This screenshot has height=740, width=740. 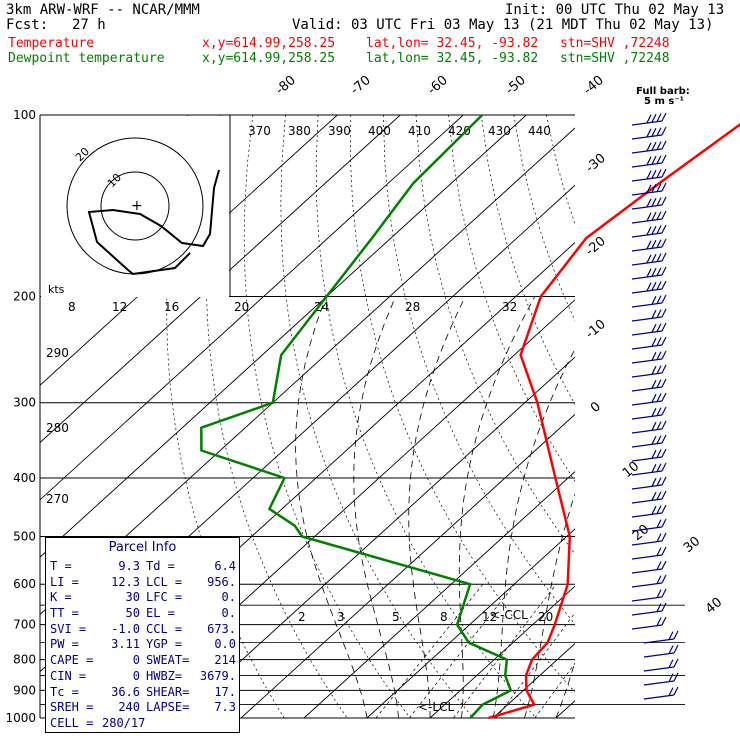 What do you see at coordinates (142, 677) in the screenshot?
I see `parcel-info-row: CIN = 0 HWBZ= 3679.` at bounding box center [142, 677].